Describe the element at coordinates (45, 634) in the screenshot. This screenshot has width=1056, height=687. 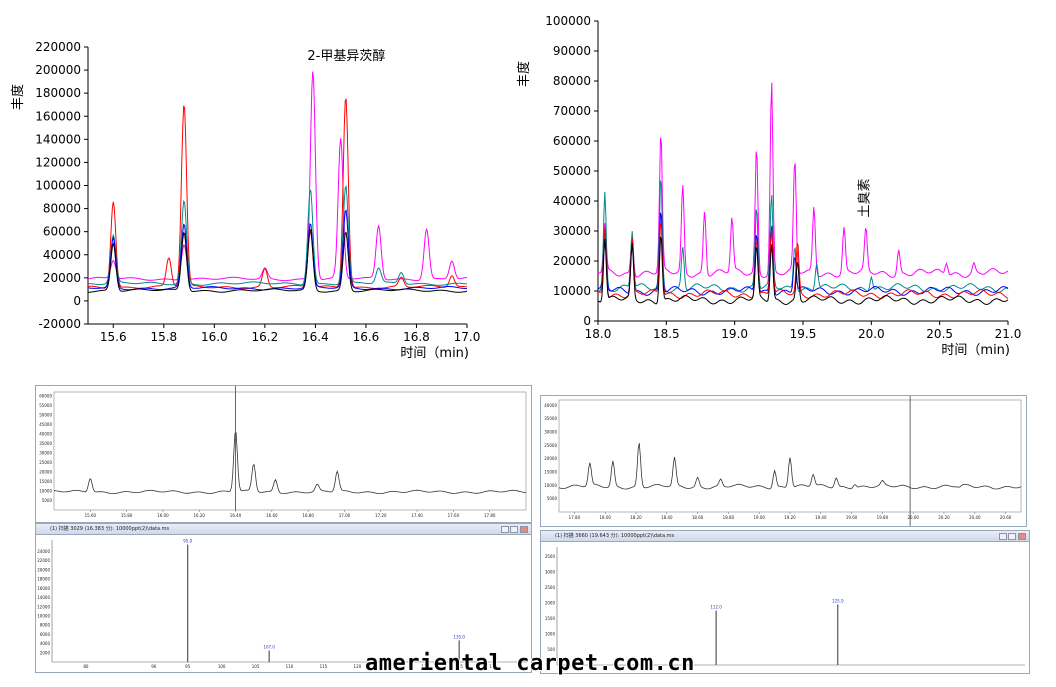
I see `y-tick-label: 6000` at that location.